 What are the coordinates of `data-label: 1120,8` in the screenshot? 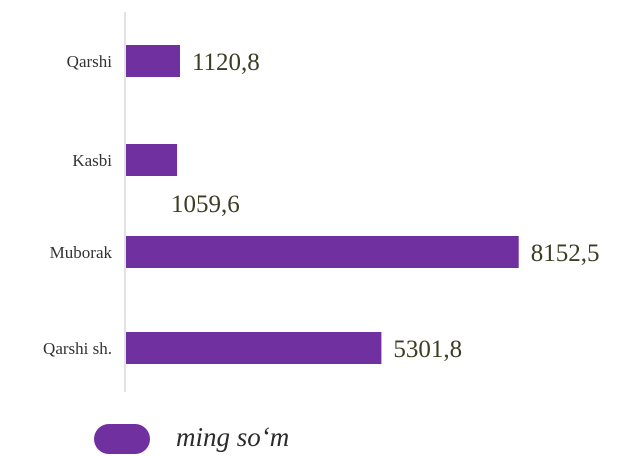 It's located at (226, 62).